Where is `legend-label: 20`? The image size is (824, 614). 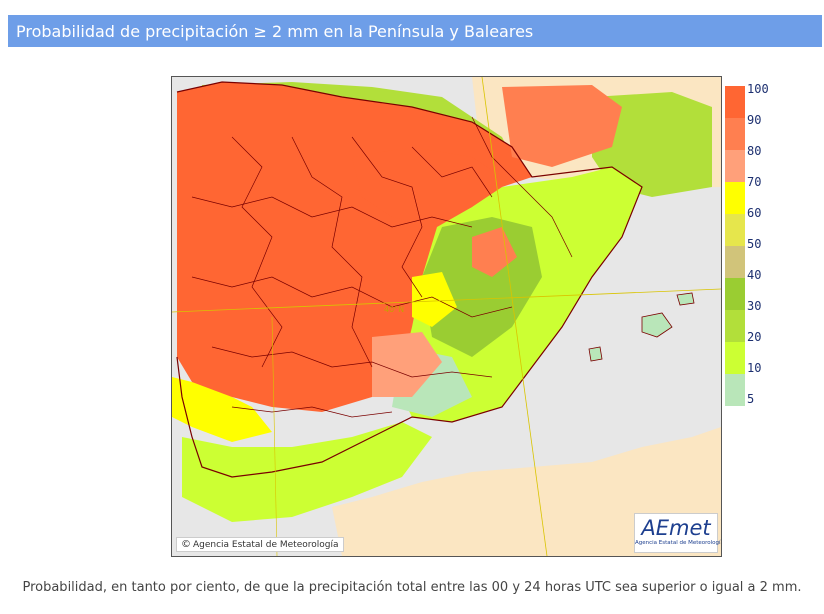
legend-label: 20 is located at coordinates (754, 337).